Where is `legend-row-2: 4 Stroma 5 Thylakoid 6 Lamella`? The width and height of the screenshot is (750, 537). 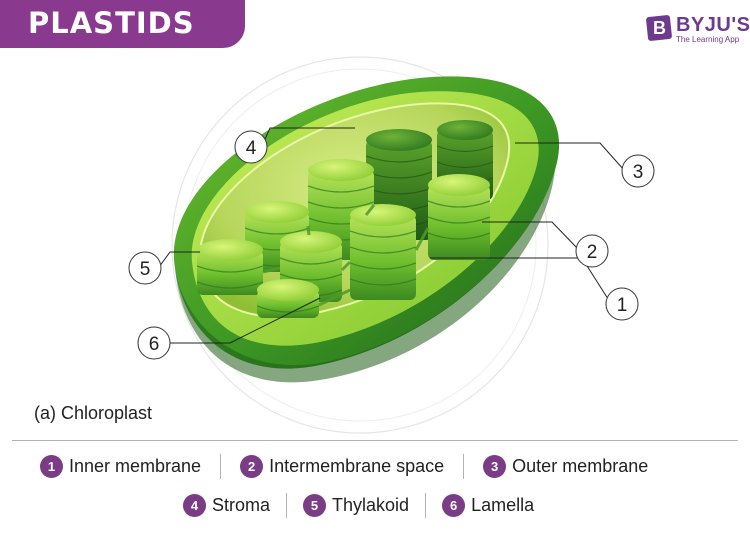 legend-row-2: 4 Stroma 5 Thylakoid 6 Lamella is located at coordinates (358, 505).